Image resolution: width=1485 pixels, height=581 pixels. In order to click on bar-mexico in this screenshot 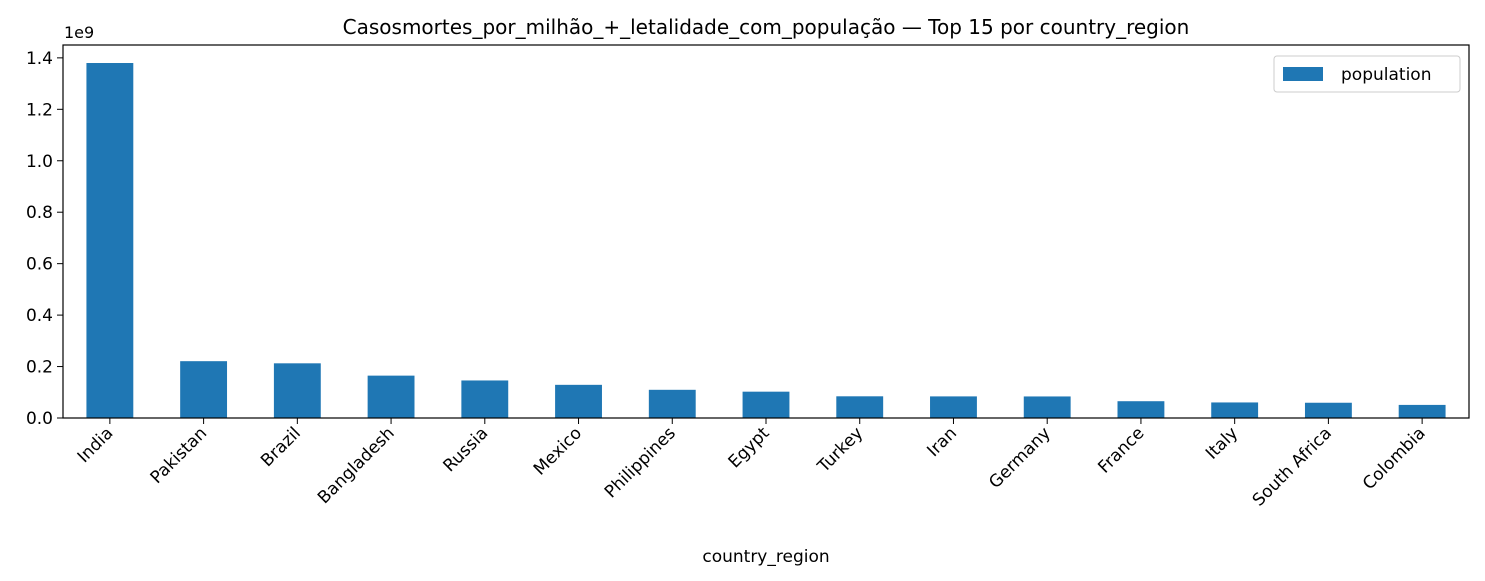, I will do `click(578, 401)`.